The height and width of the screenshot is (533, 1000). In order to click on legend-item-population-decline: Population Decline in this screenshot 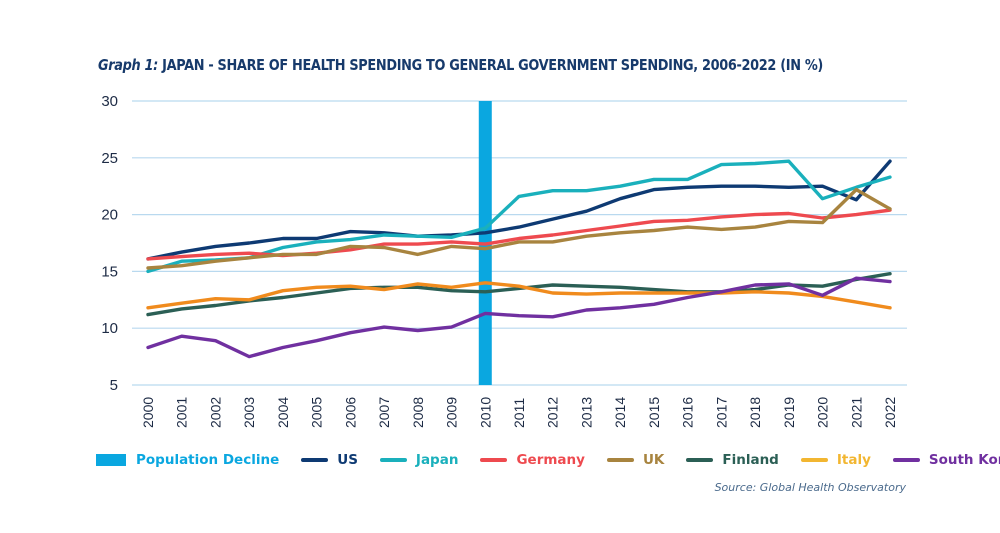, I will do `click(187, 460)`.